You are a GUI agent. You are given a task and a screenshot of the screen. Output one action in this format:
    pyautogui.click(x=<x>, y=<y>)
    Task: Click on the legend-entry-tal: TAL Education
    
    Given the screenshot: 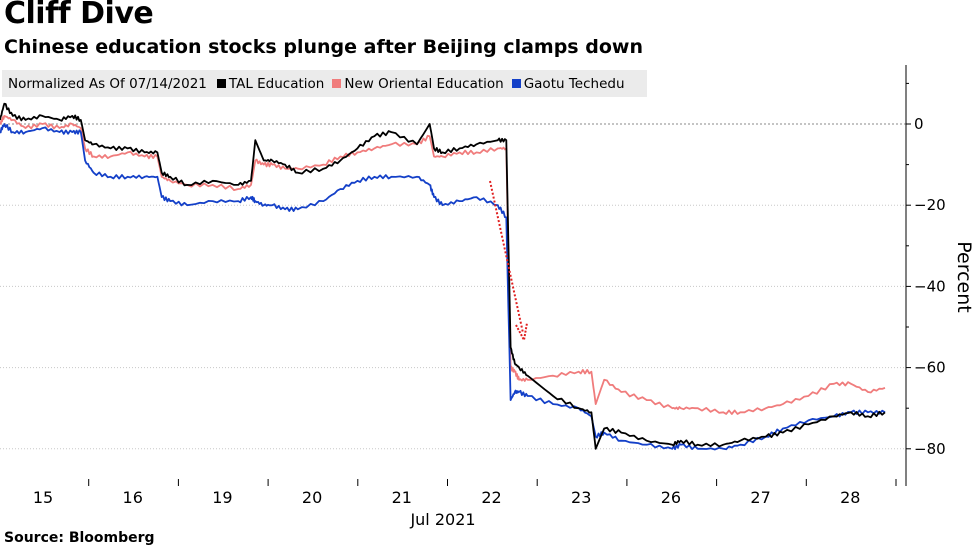 What is the action you would take?
    pyautogui.click(x=270, y=83)
    